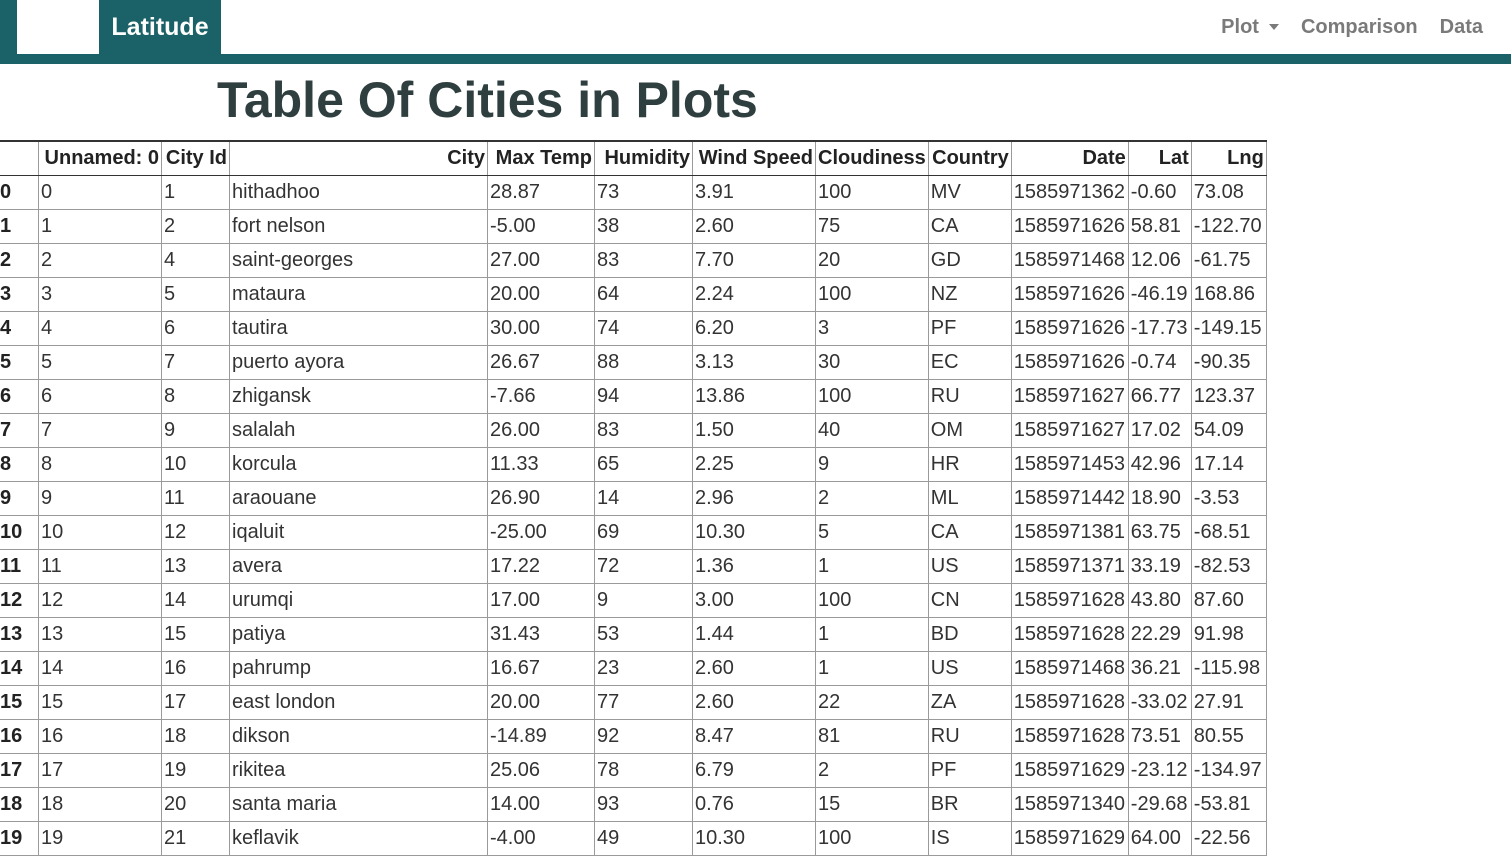 This screenshot has height=859, width=1511. I want to click on table-cell: 9, so click(195, 430).